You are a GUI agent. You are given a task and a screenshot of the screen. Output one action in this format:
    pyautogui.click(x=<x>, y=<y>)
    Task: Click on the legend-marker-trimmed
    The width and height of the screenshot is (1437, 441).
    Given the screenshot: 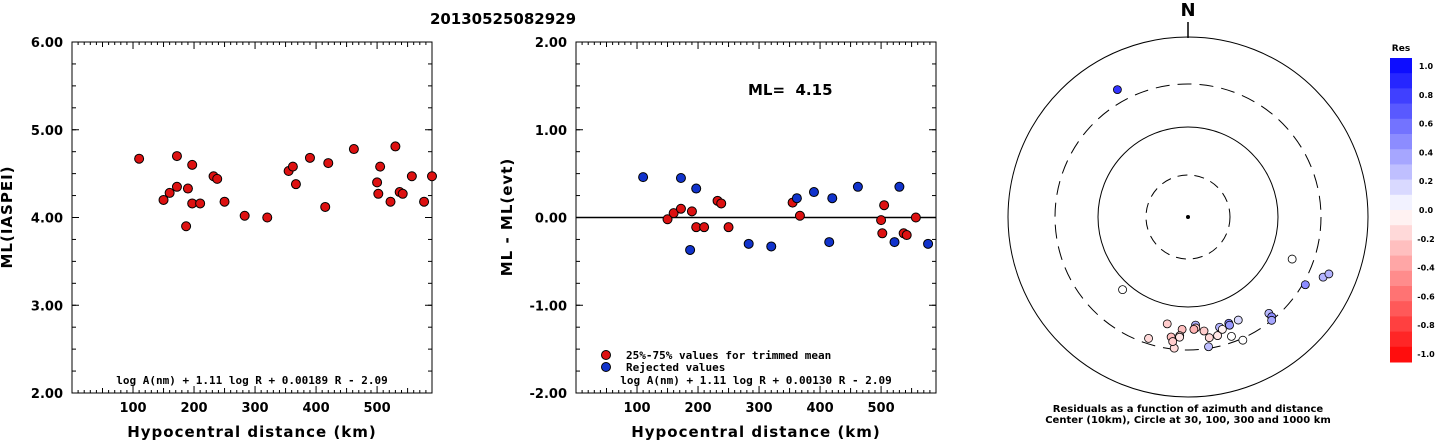 What is the action you would take?
    pyautogui.click(x=606, y=355)
    